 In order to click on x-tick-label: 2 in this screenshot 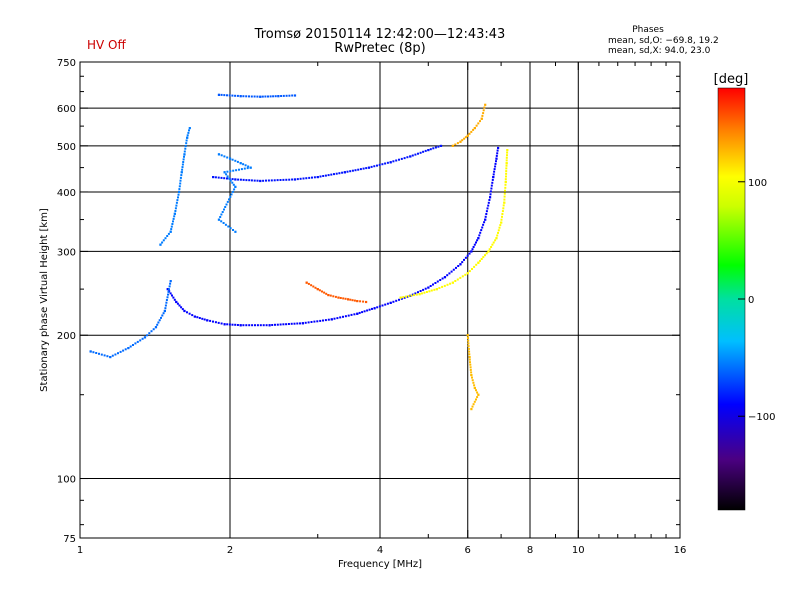, I will do `click(230, 550)`.